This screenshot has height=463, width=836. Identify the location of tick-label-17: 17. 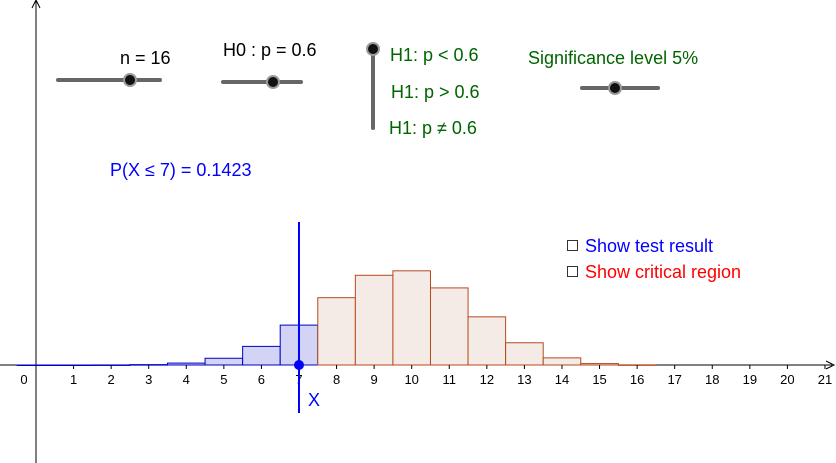
(674, 379).